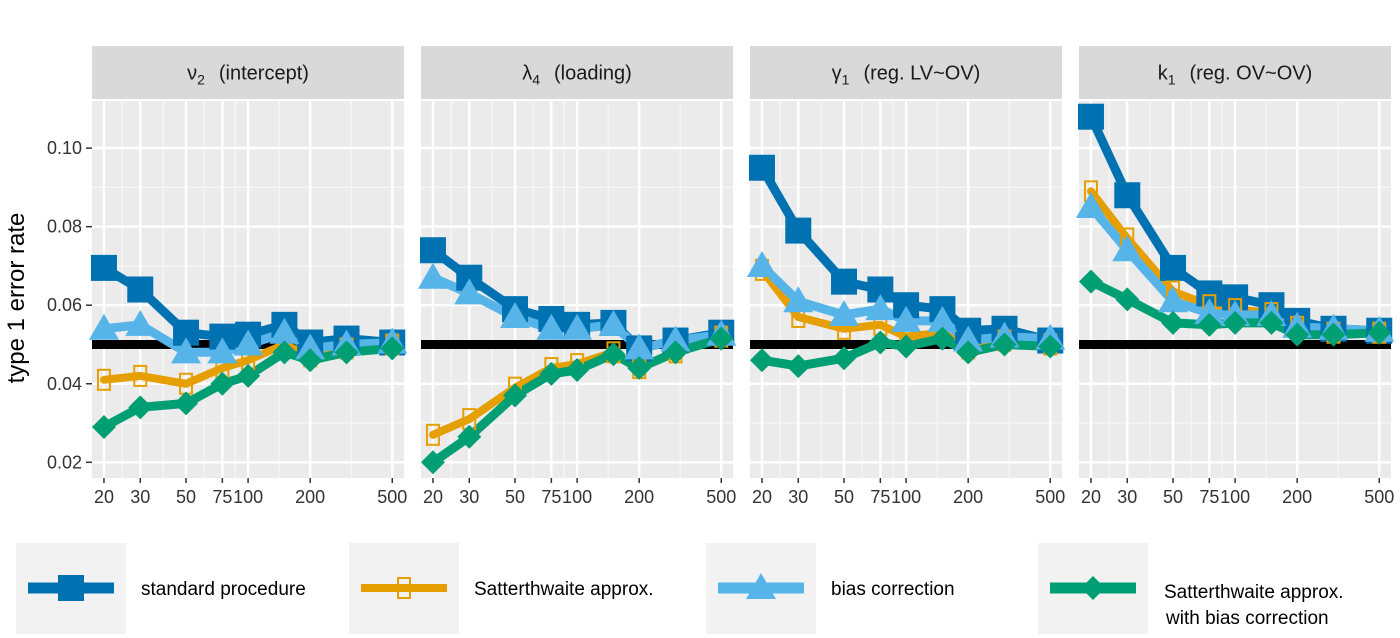  Describe the element at coordinates (921, 74) in the screenshot. I see `strip-text: (reg. LV~OV)` at that location.